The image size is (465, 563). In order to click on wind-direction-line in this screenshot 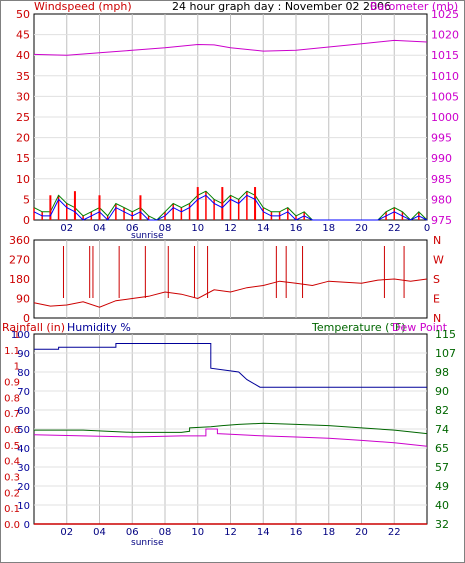, I will do `click(230, 293)`.